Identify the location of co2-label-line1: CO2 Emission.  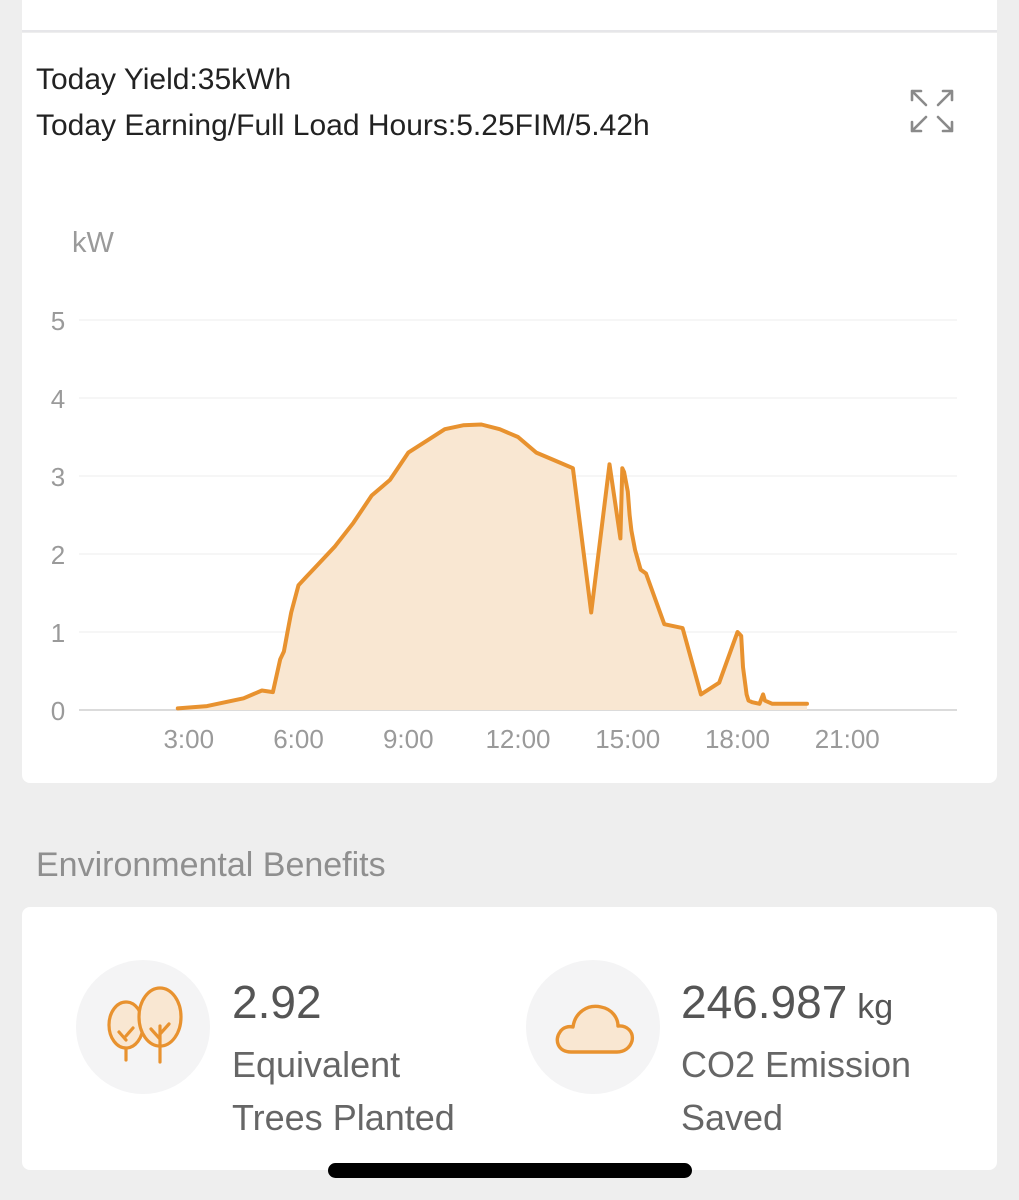
(796, 1064).